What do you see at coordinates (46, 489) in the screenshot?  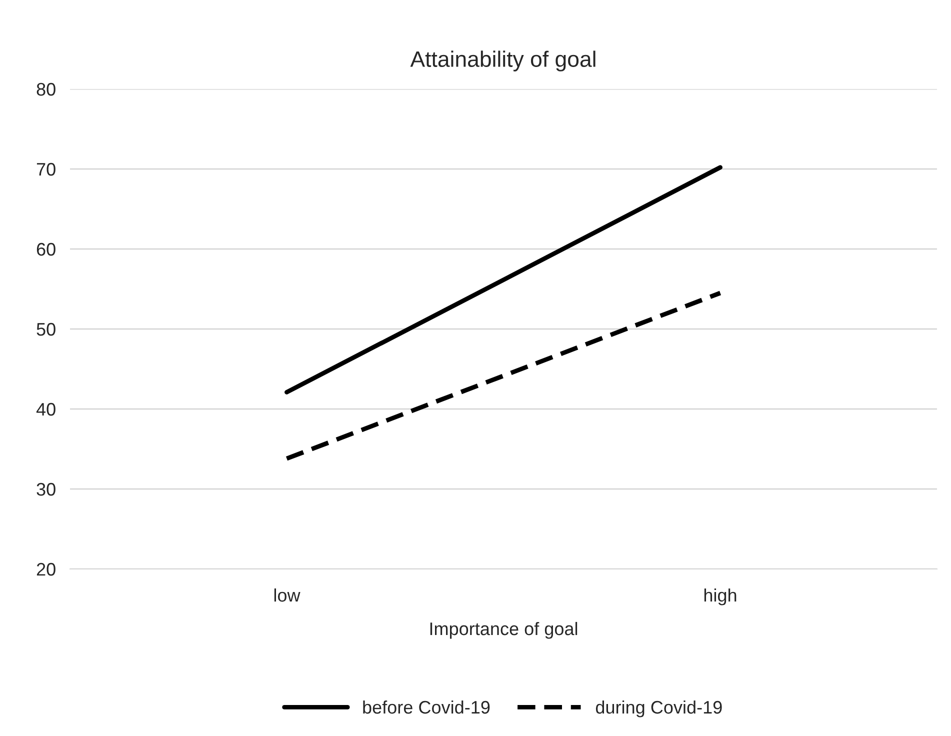 I see `y-tick-label: 30` at bounding box center [46, 489].